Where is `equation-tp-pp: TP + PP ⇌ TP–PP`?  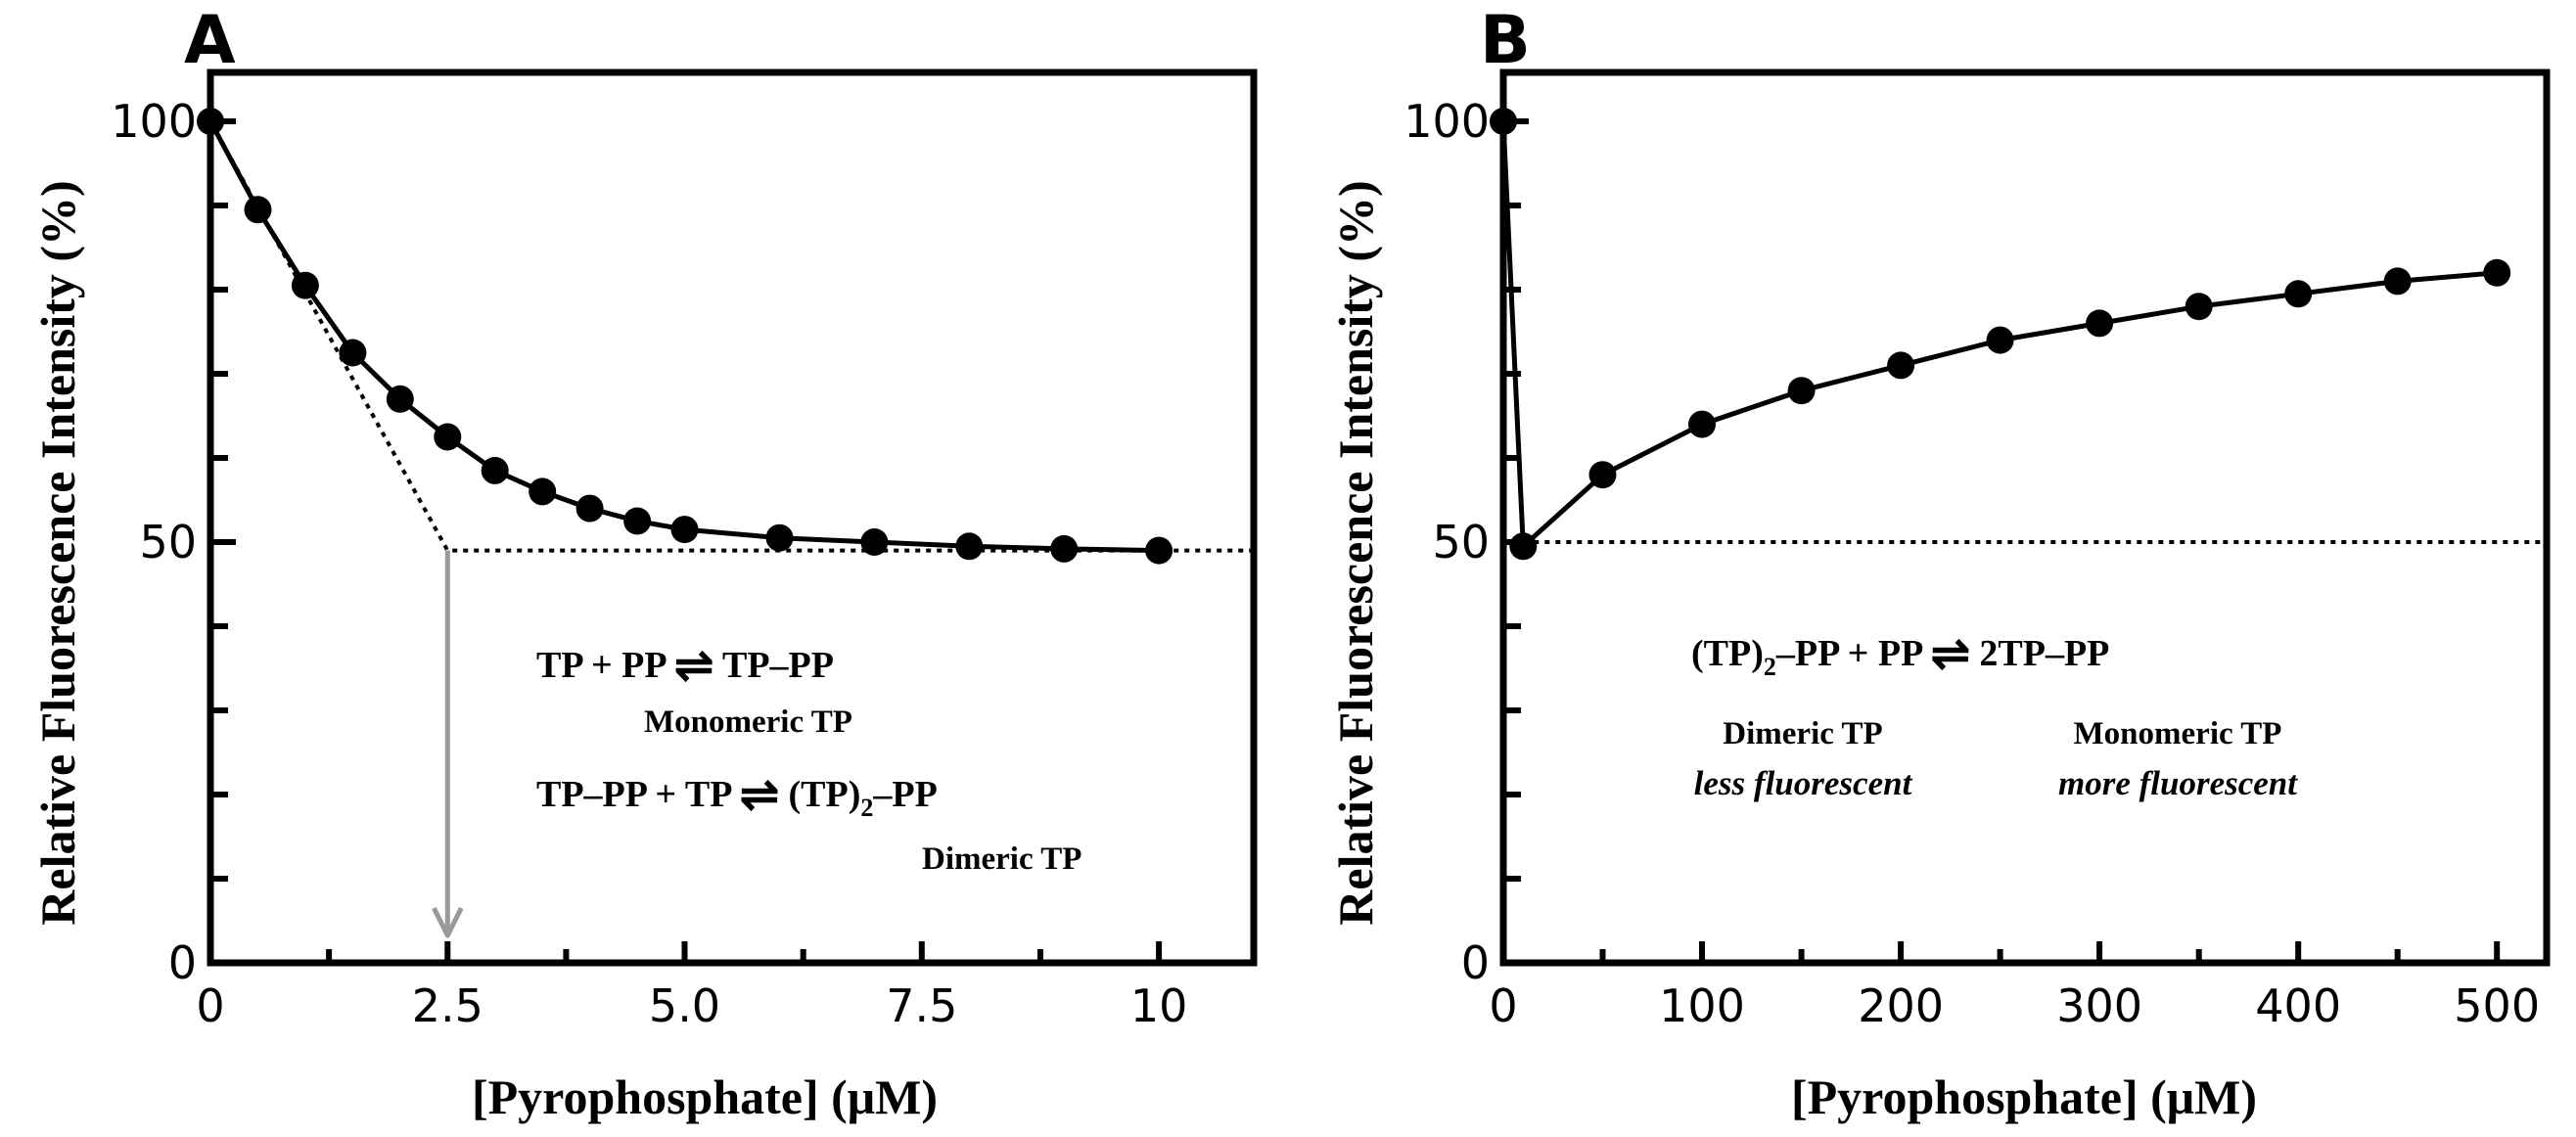 equation-tp-pp: TP + PP ⇌ TP–PP is located at coordinates (685, 666).